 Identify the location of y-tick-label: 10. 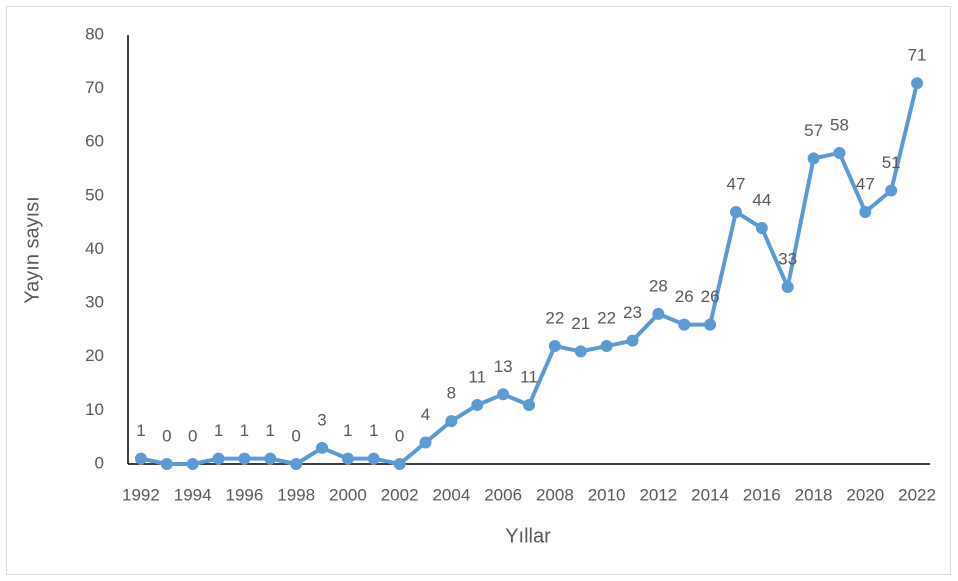
(94, 409).